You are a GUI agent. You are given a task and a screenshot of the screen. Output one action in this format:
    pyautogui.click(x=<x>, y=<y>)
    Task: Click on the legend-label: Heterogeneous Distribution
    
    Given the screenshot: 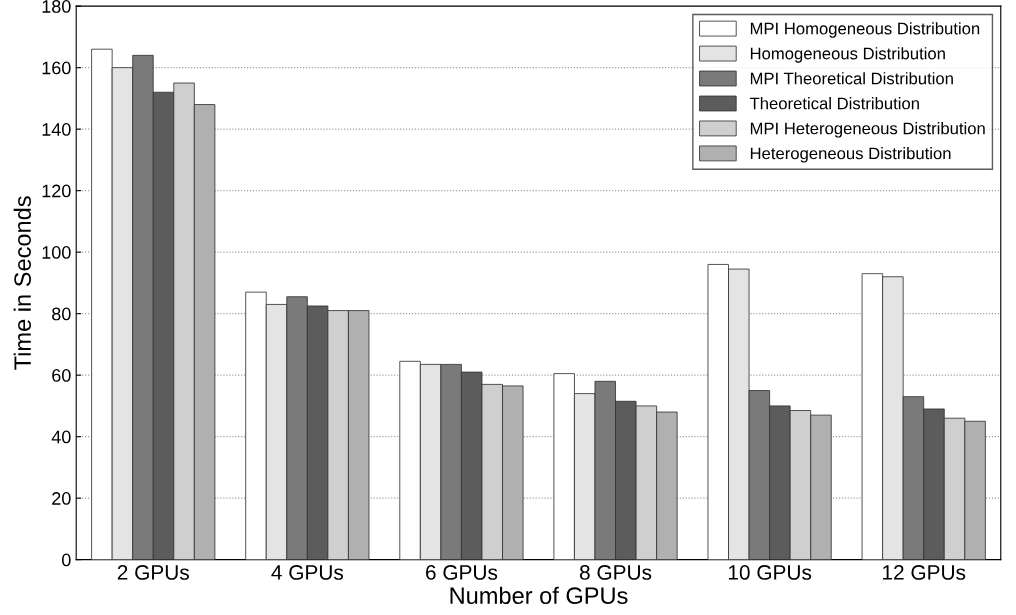 What is the action you would take?
    pyautogui.click(x=850, y=155)
    